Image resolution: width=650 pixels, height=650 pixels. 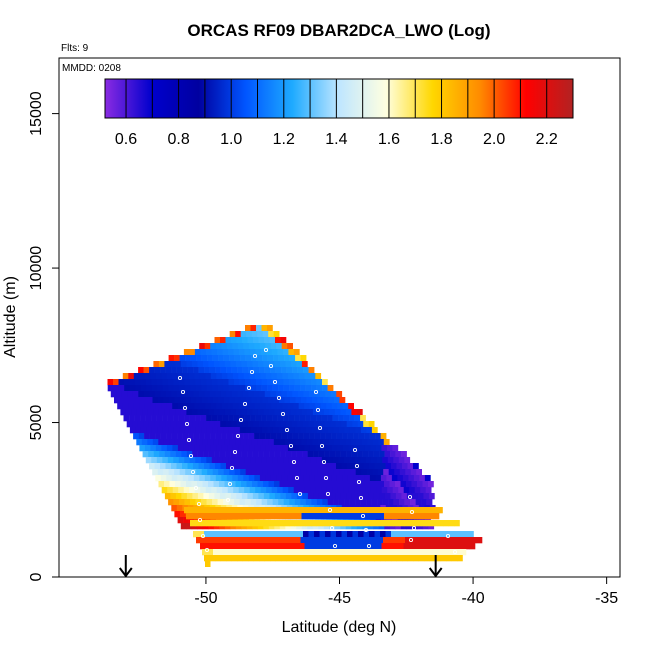 What do you see at coordinates (36, 423) in the screenshot?
I see `y-tick-label: 5000` at bounding box center [36, 423].